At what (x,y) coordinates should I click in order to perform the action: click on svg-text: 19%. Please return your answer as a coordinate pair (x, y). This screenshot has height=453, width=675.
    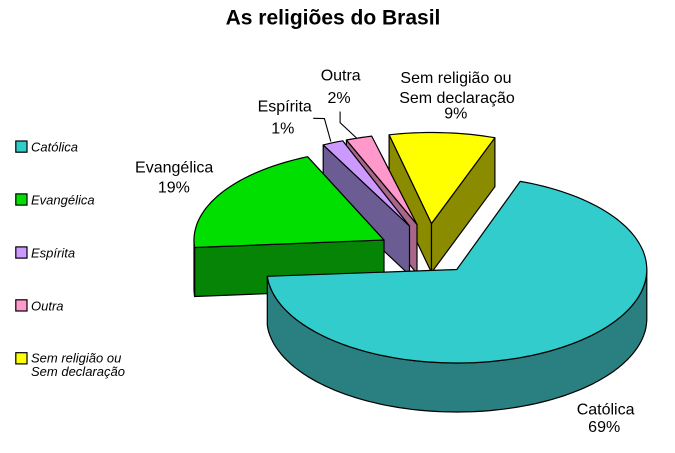
    Looking at the image, I should click on (174, 187).